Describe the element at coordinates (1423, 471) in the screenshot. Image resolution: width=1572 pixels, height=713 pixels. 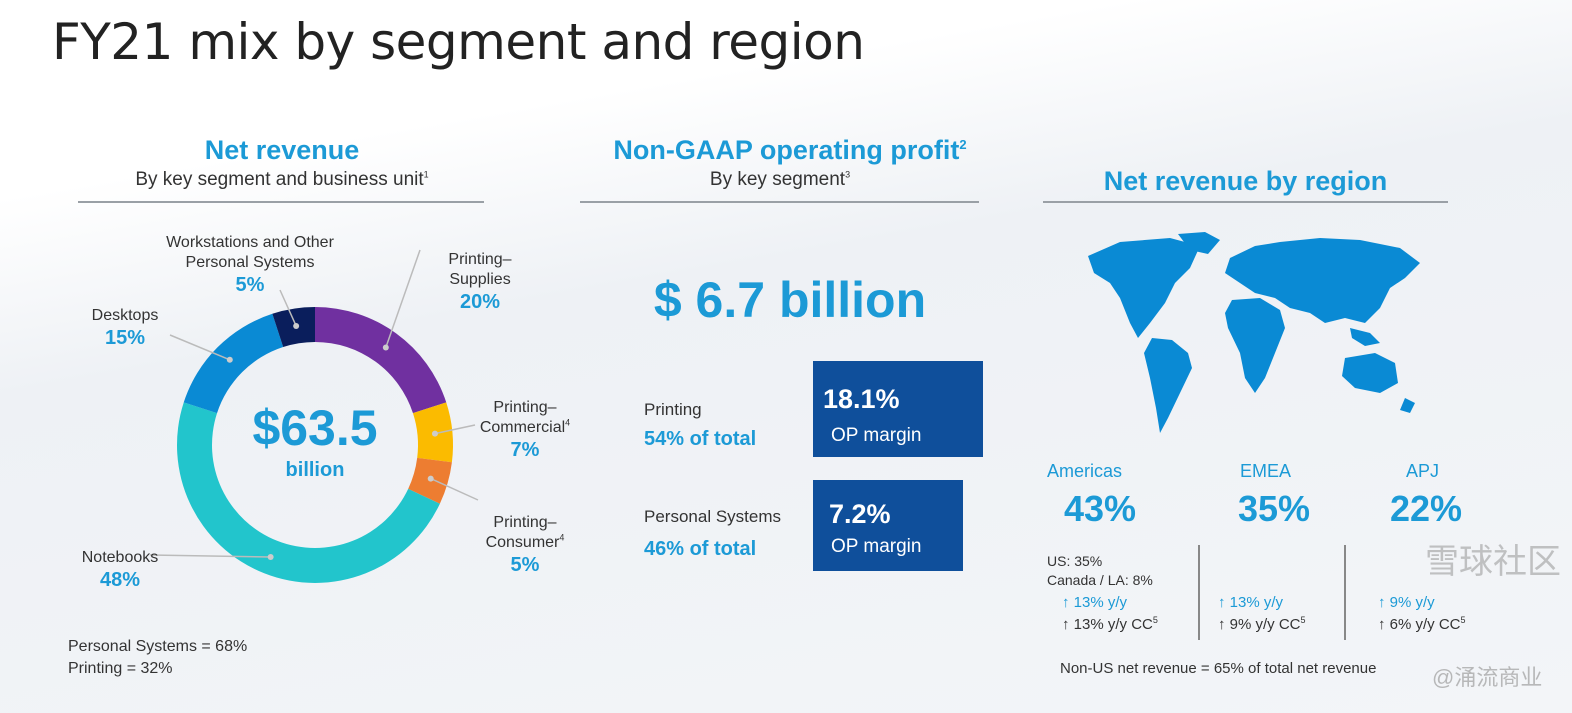
I see `region-name-apj: APJ` at that location.